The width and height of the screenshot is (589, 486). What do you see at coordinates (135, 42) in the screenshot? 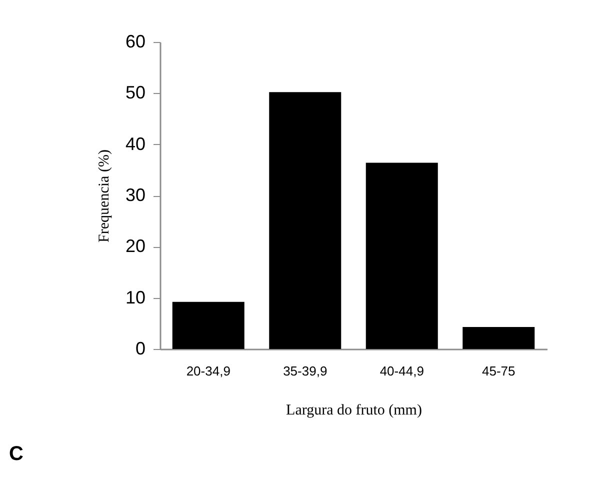
I see `y-tick-label: 60` at bounding box center [135, 42].